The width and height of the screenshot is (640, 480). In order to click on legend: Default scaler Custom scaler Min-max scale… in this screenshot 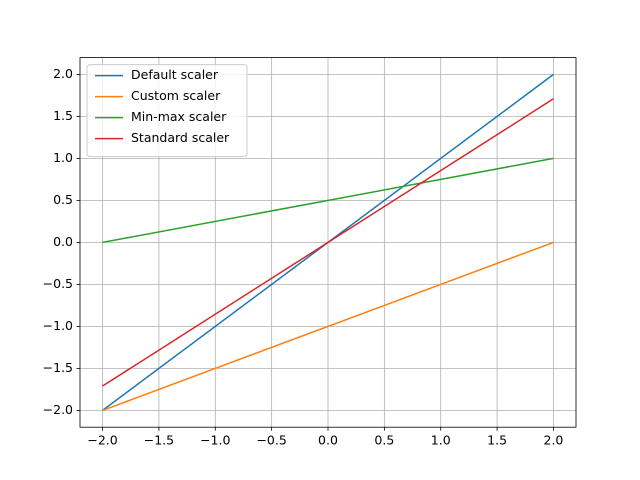, I will do `click(167, 111)`.